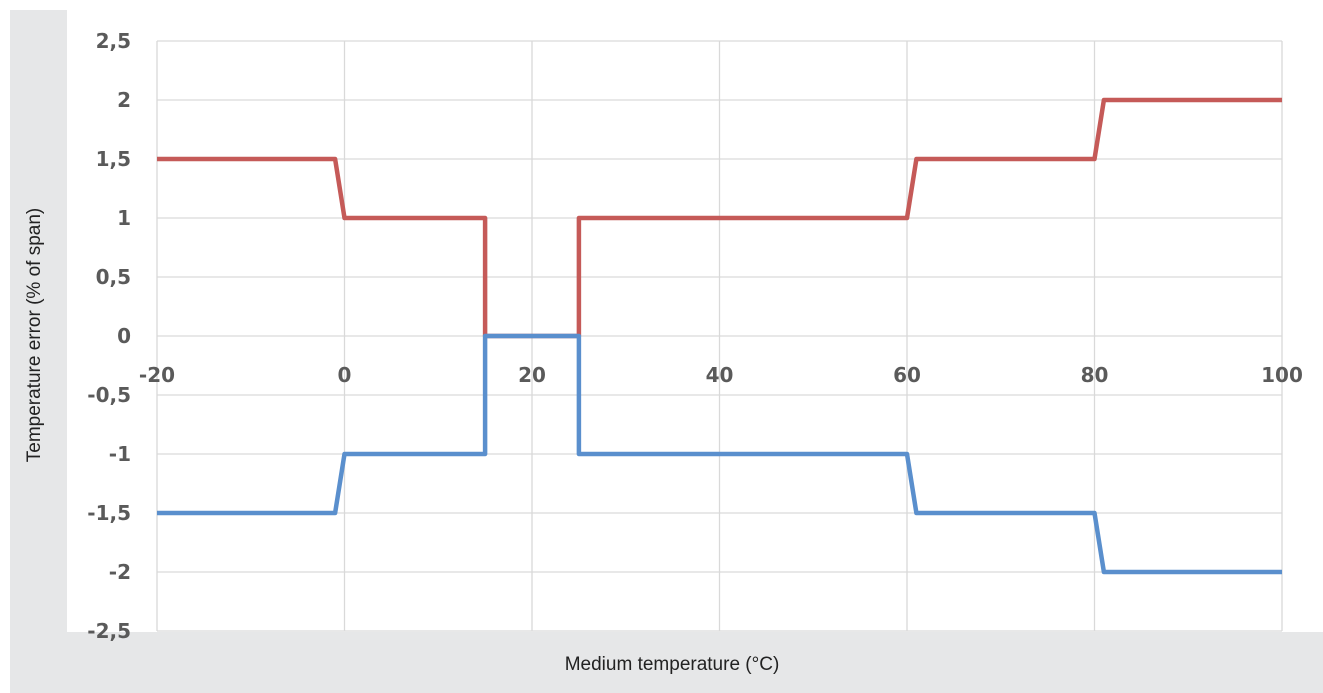  What do you see at coordinates (34, 335) in the screenshot?
I see `y-axis-title: Temperature error (% of span)` at bounding box center [34, 335].